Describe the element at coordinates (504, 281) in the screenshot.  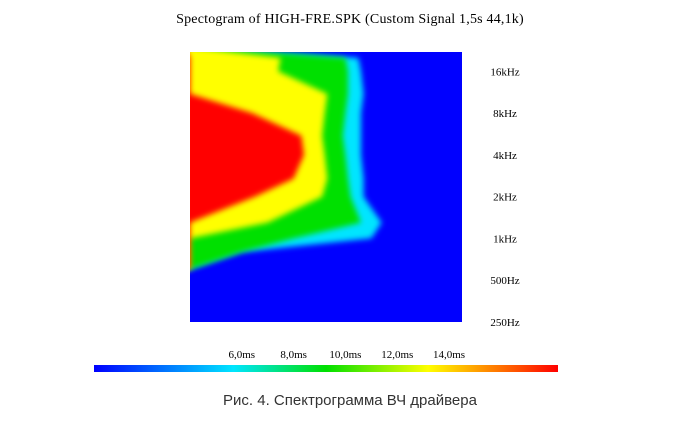
I see `y-tick-label: 500Hz` at that location.